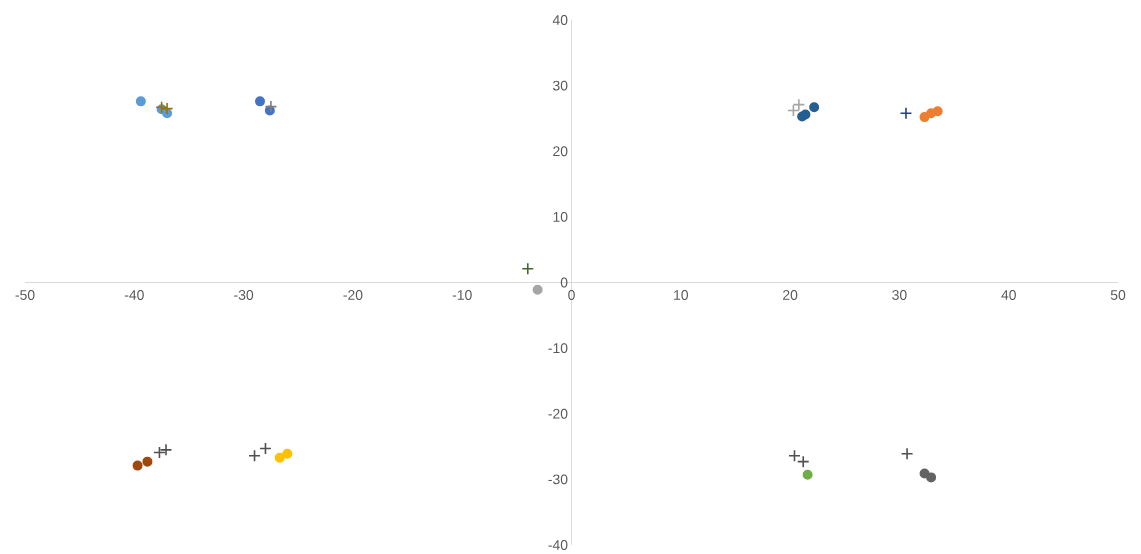 Image resolution: width=1141 pixels, height=554 pixels. I want to click on y-tick-label: 20, so click(560, 151).